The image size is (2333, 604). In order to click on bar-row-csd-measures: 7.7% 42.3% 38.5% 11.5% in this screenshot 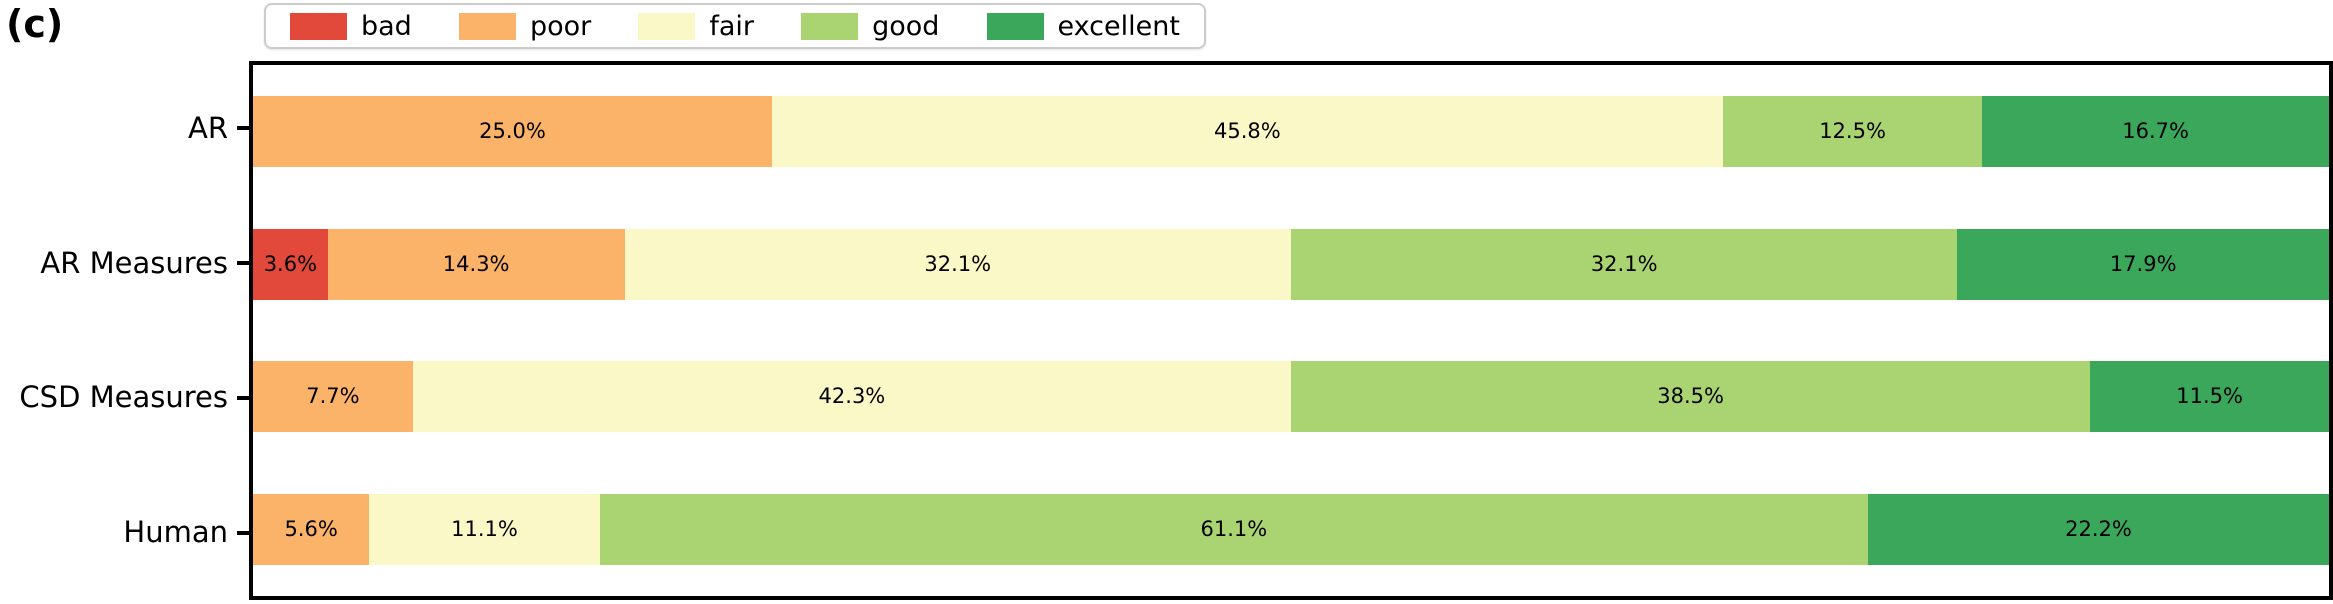, I will do `click(1291, 397)`.